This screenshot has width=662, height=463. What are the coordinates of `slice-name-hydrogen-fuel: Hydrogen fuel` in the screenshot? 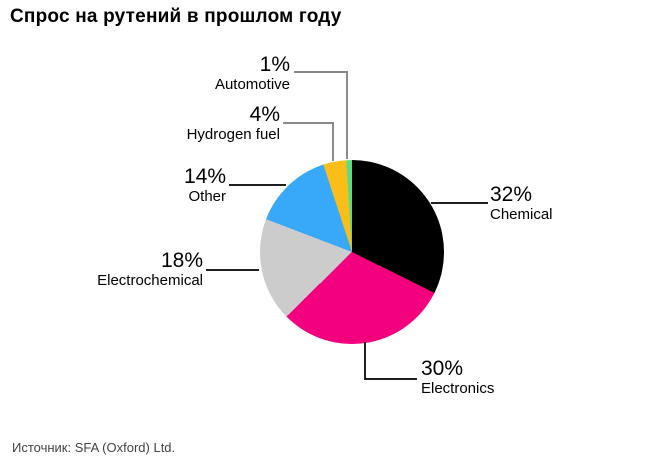 It's located at (233, 134).